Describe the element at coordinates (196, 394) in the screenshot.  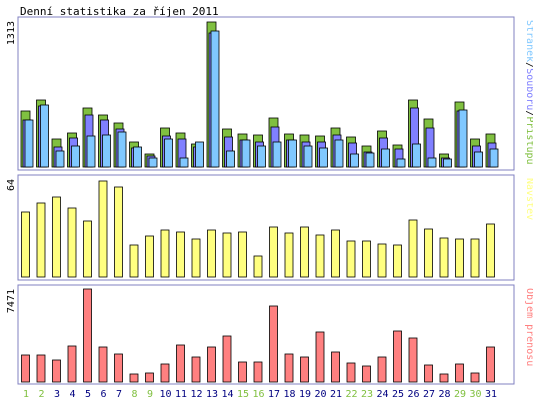
I see `day-label-12: 12` at that location.